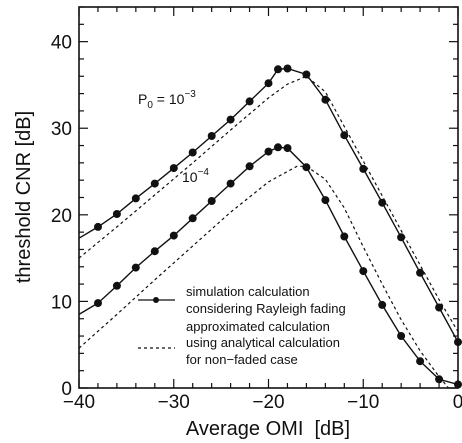 This screenshot has width=462, height=443. Describe the element at coordinates (174, 402) in the screenshot. I see `x-tick-label: −30` at that location.